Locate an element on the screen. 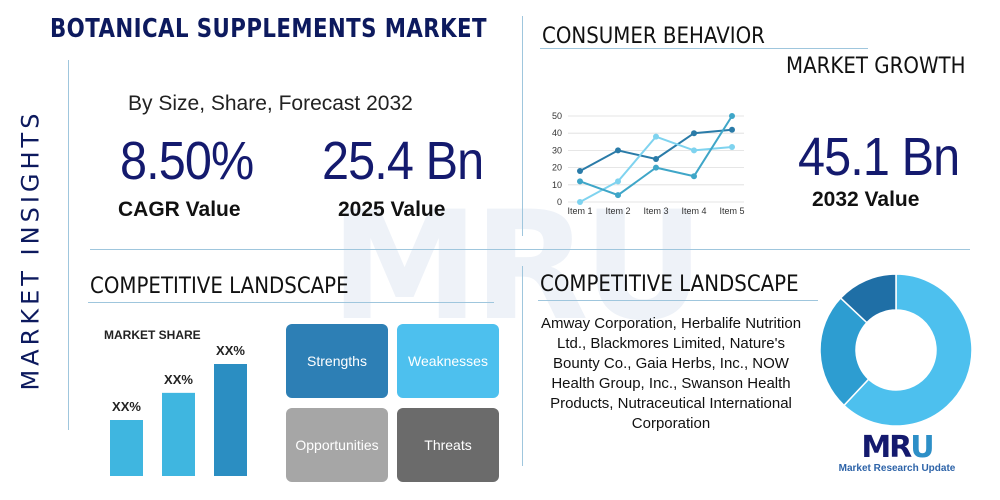  logo-text: Market Research Update is located at coordinates (897, 468).